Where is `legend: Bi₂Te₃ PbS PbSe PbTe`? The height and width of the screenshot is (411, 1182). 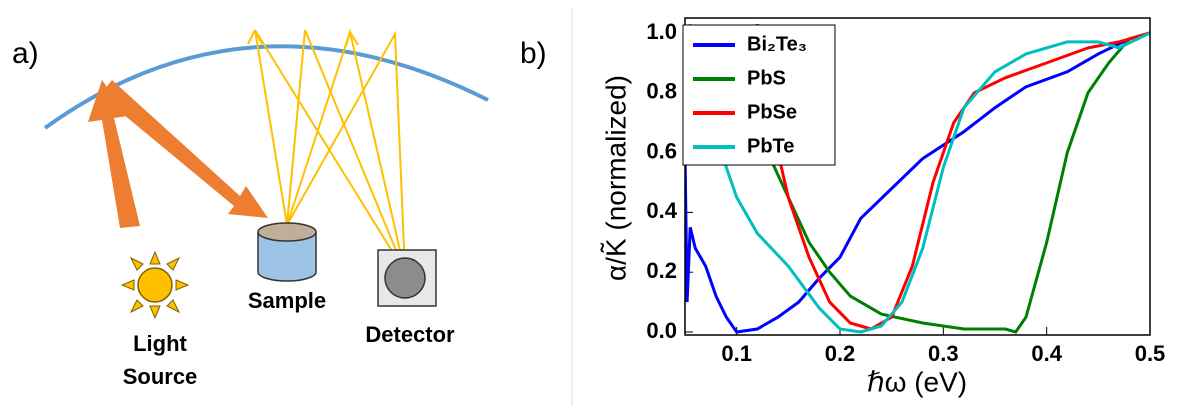 legend: Bi₂Te₃ PbS PbSe PbTe is located at coordinates (759, 95).